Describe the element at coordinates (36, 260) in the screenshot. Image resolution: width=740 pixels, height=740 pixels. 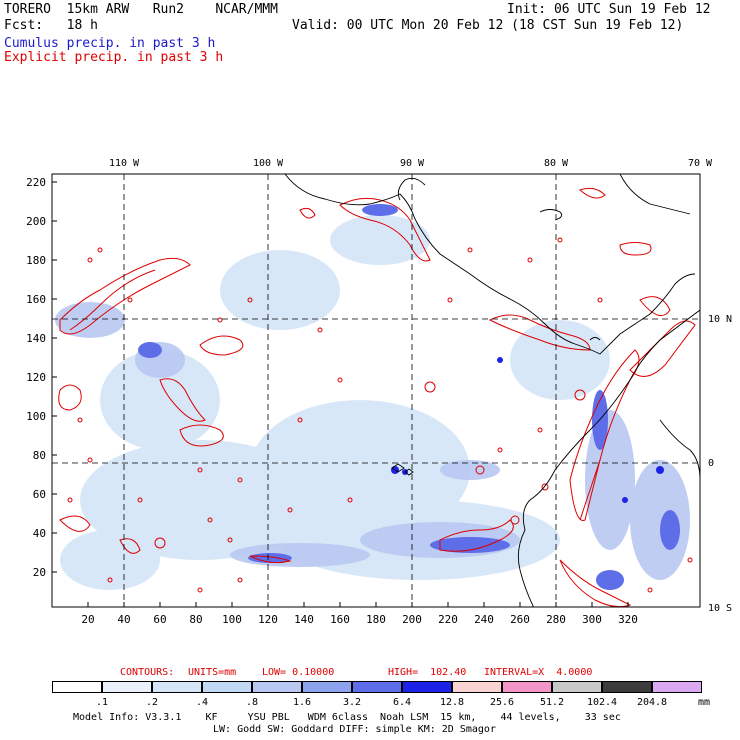
I see `y-tick-label: 180` at that location.